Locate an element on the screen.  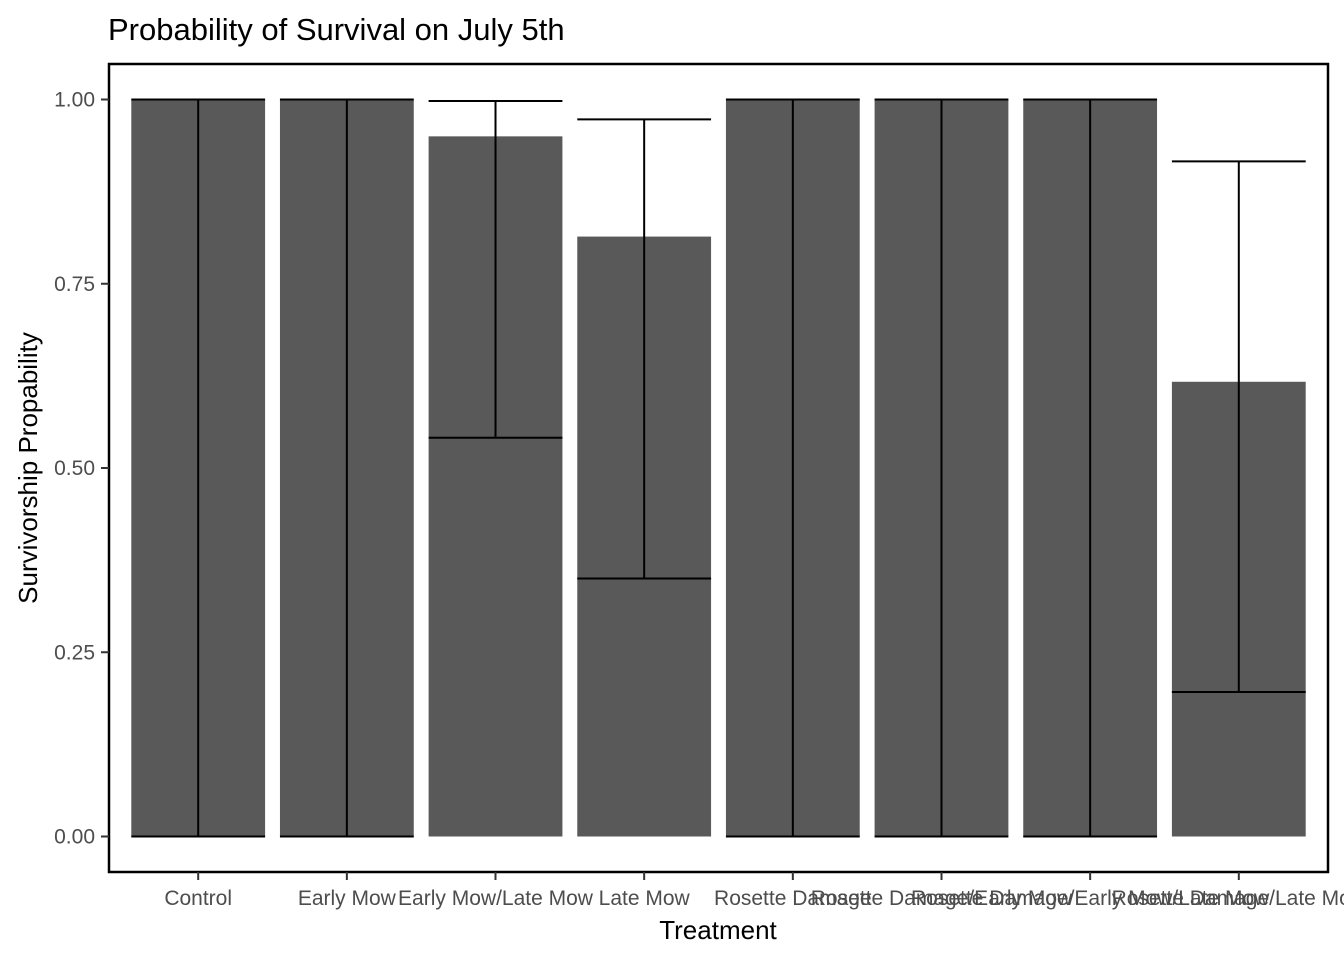
y-tick-label: 1.00 is located at coordinates (74, 100).